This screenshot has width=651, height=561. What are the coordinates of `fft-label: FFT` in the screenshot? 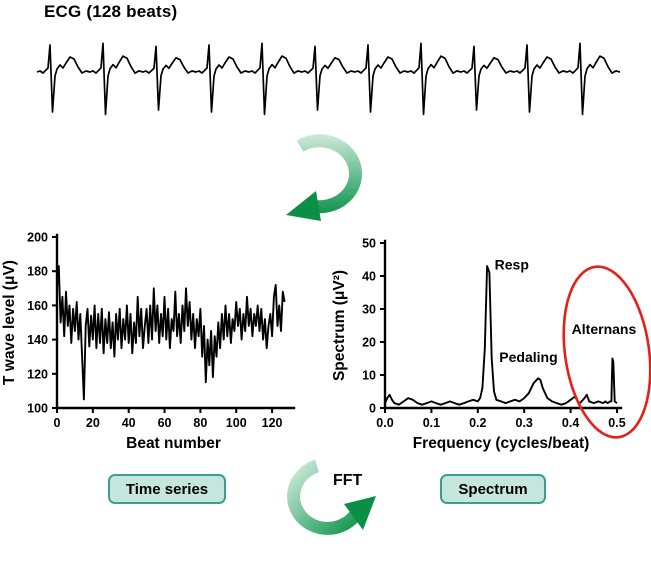 It's located at (348, 480).